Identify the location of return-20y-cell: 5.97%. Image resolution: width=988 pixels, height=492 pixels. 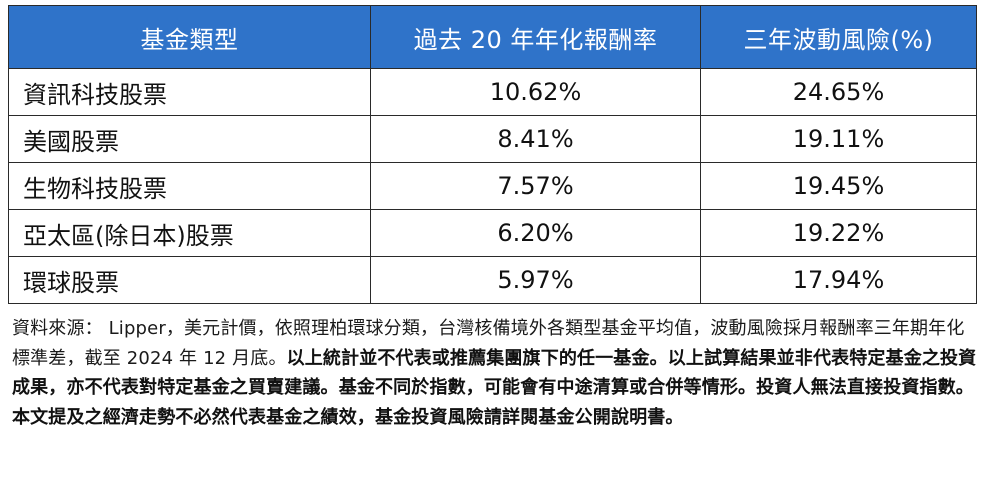
(535, 280).